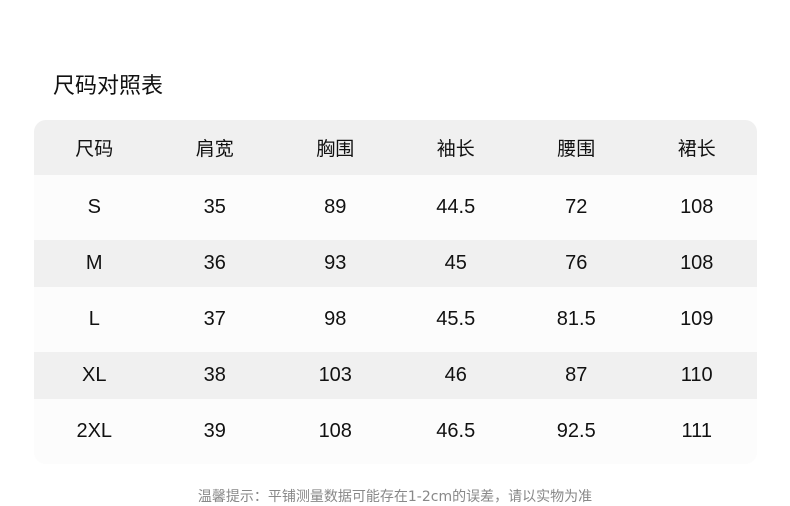 The width and height of the screenshot is (790, 506). What do you see at coordinates (214, 149) in the screenshot?
I see `header-cell: 肩宽` at bounding box center [214, 149].